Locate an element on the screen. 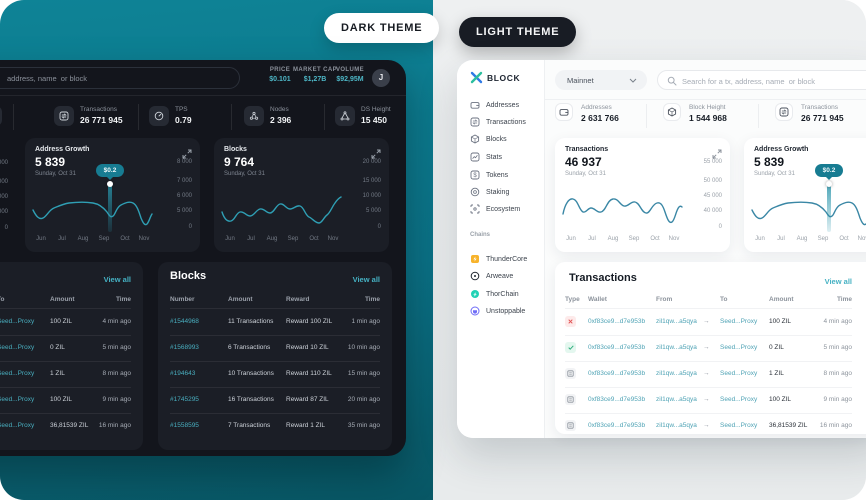 This screenshot has height=500, width=866. sidebar-item-stats: Stats is located at coordinates (486, 157).